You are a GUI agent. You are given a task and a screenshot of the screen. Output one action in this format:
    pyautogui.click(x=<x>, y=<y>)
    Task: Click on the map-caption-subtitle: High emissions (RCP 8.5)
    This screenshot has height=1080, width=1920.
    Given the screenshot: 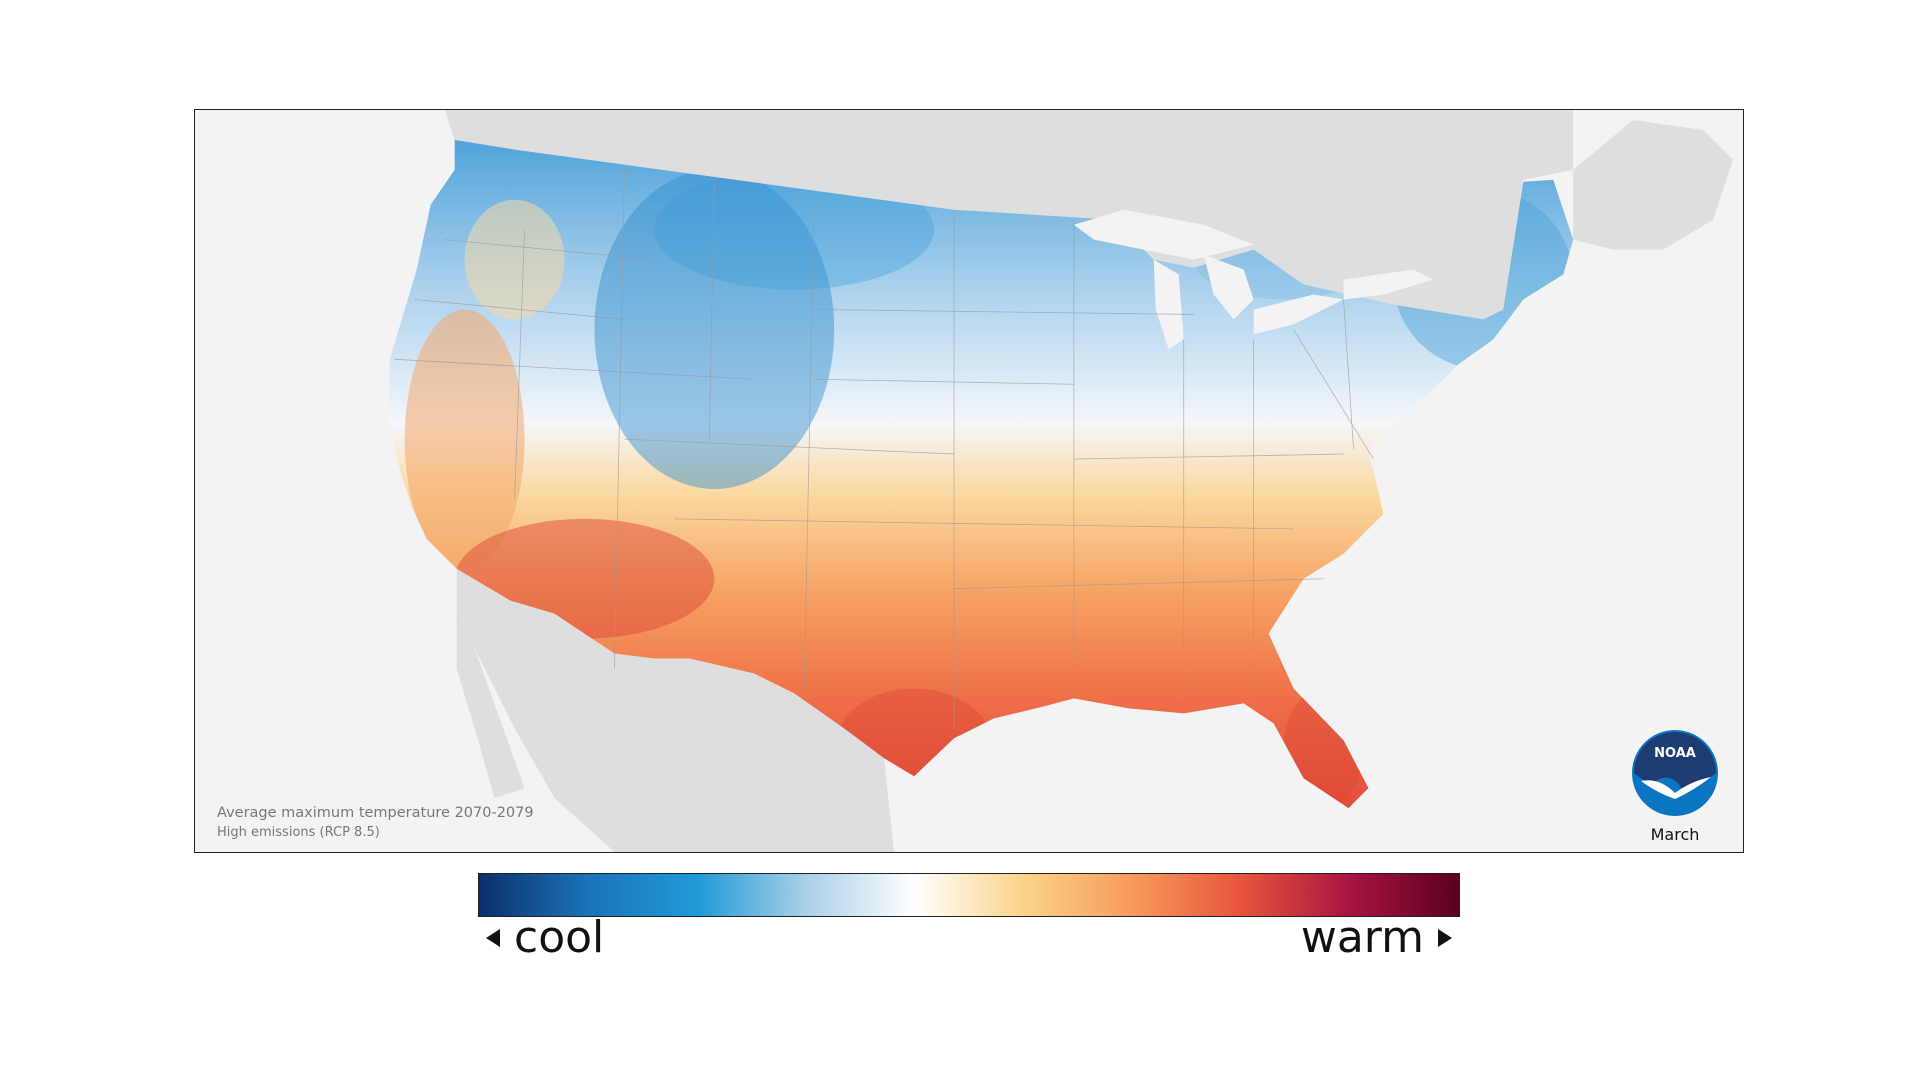 What is the action you would take?
    pyautogui.click(x=298, y=832)
    